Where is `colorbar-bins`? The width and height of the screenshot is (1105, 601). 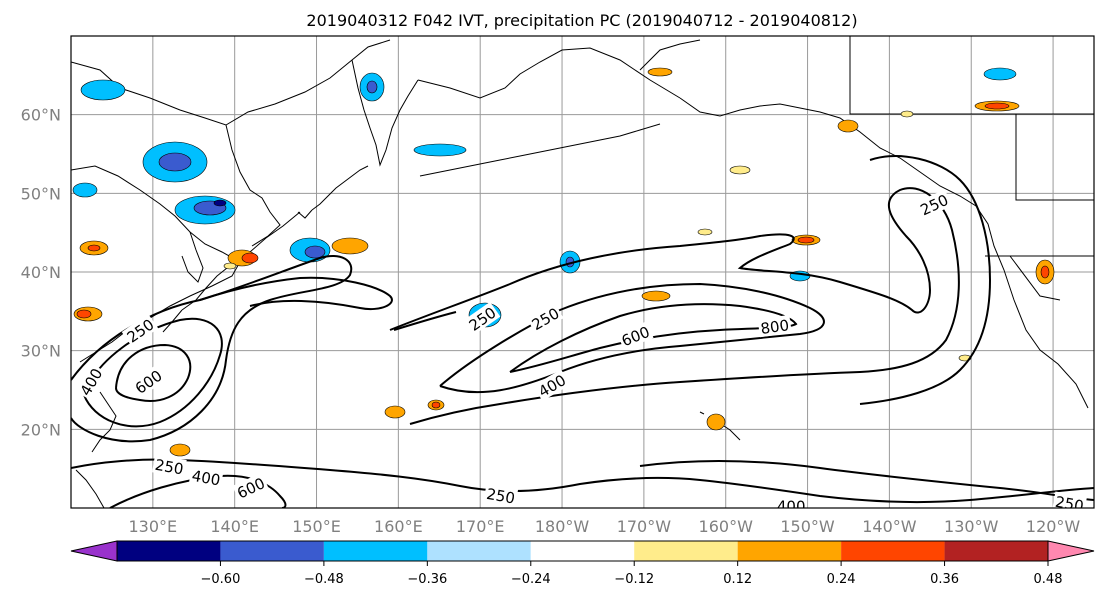 colorbar-bins is located at coordinates (582, 551).